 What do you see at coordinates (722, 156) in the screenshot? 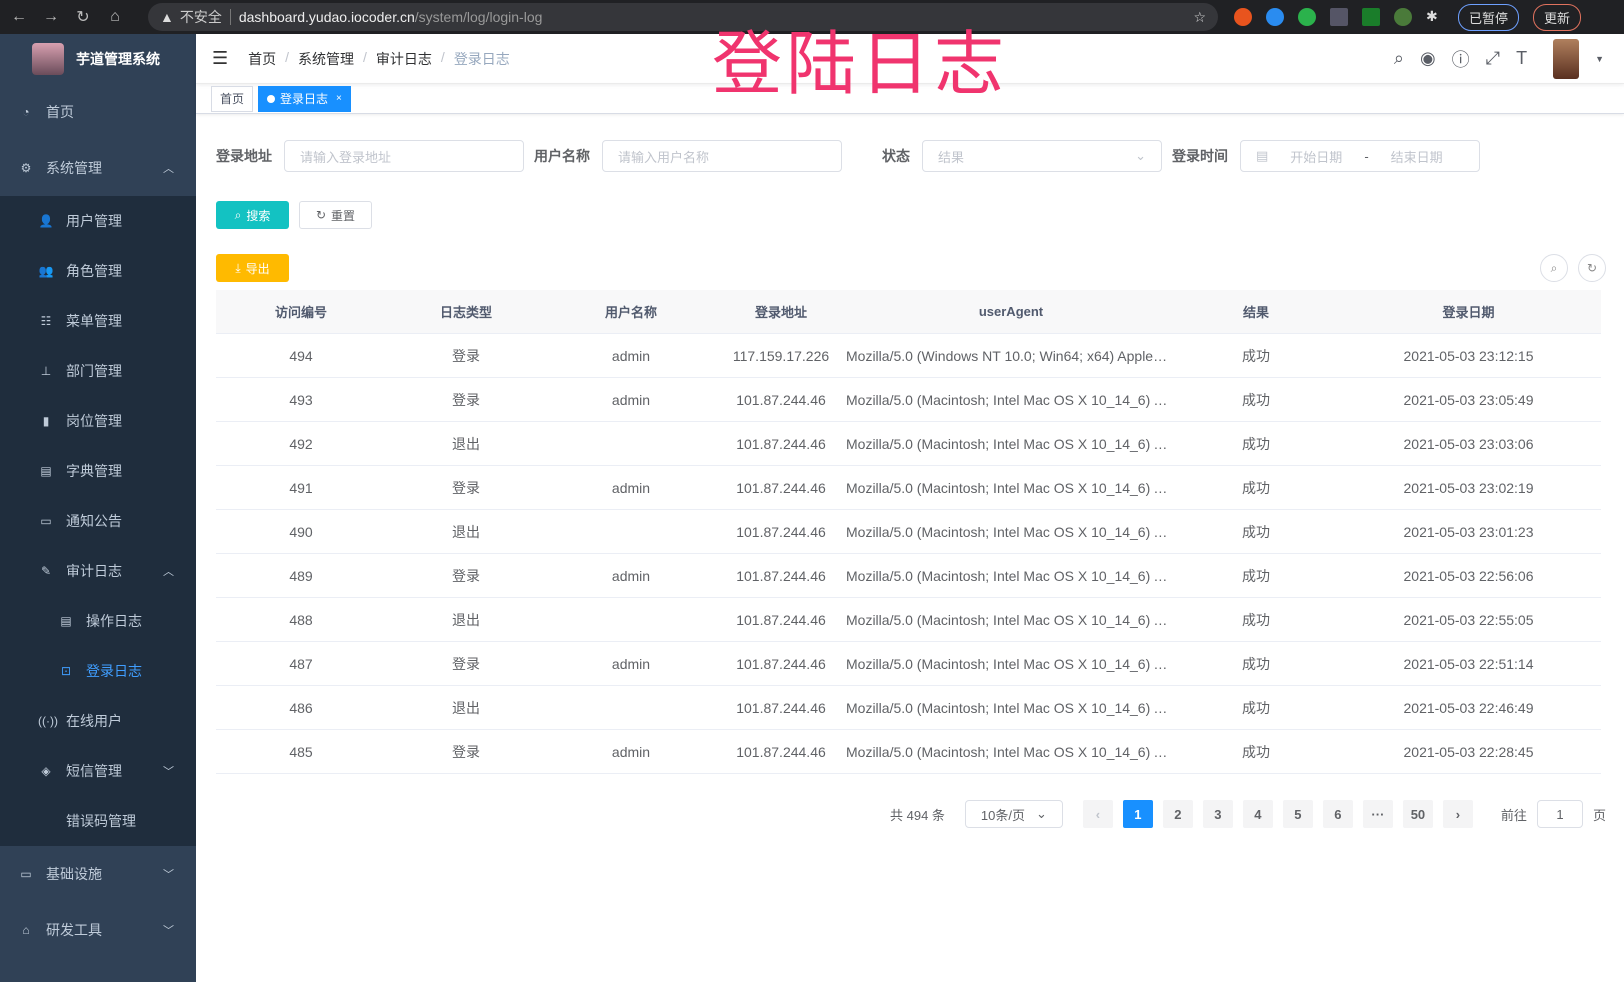
I see `username-input: 请输入用户名称` at bounding box center [722, 156].